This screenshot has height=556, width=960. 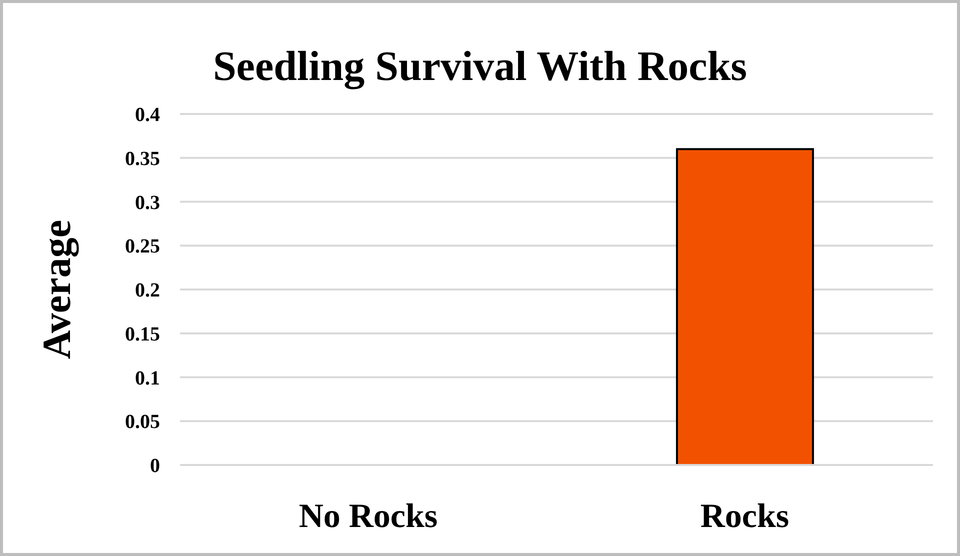 What do you see at coordinates (142, 159) in the screenshot?
I see `y-tick-label: 0.35` at bounding box center [142, 159].